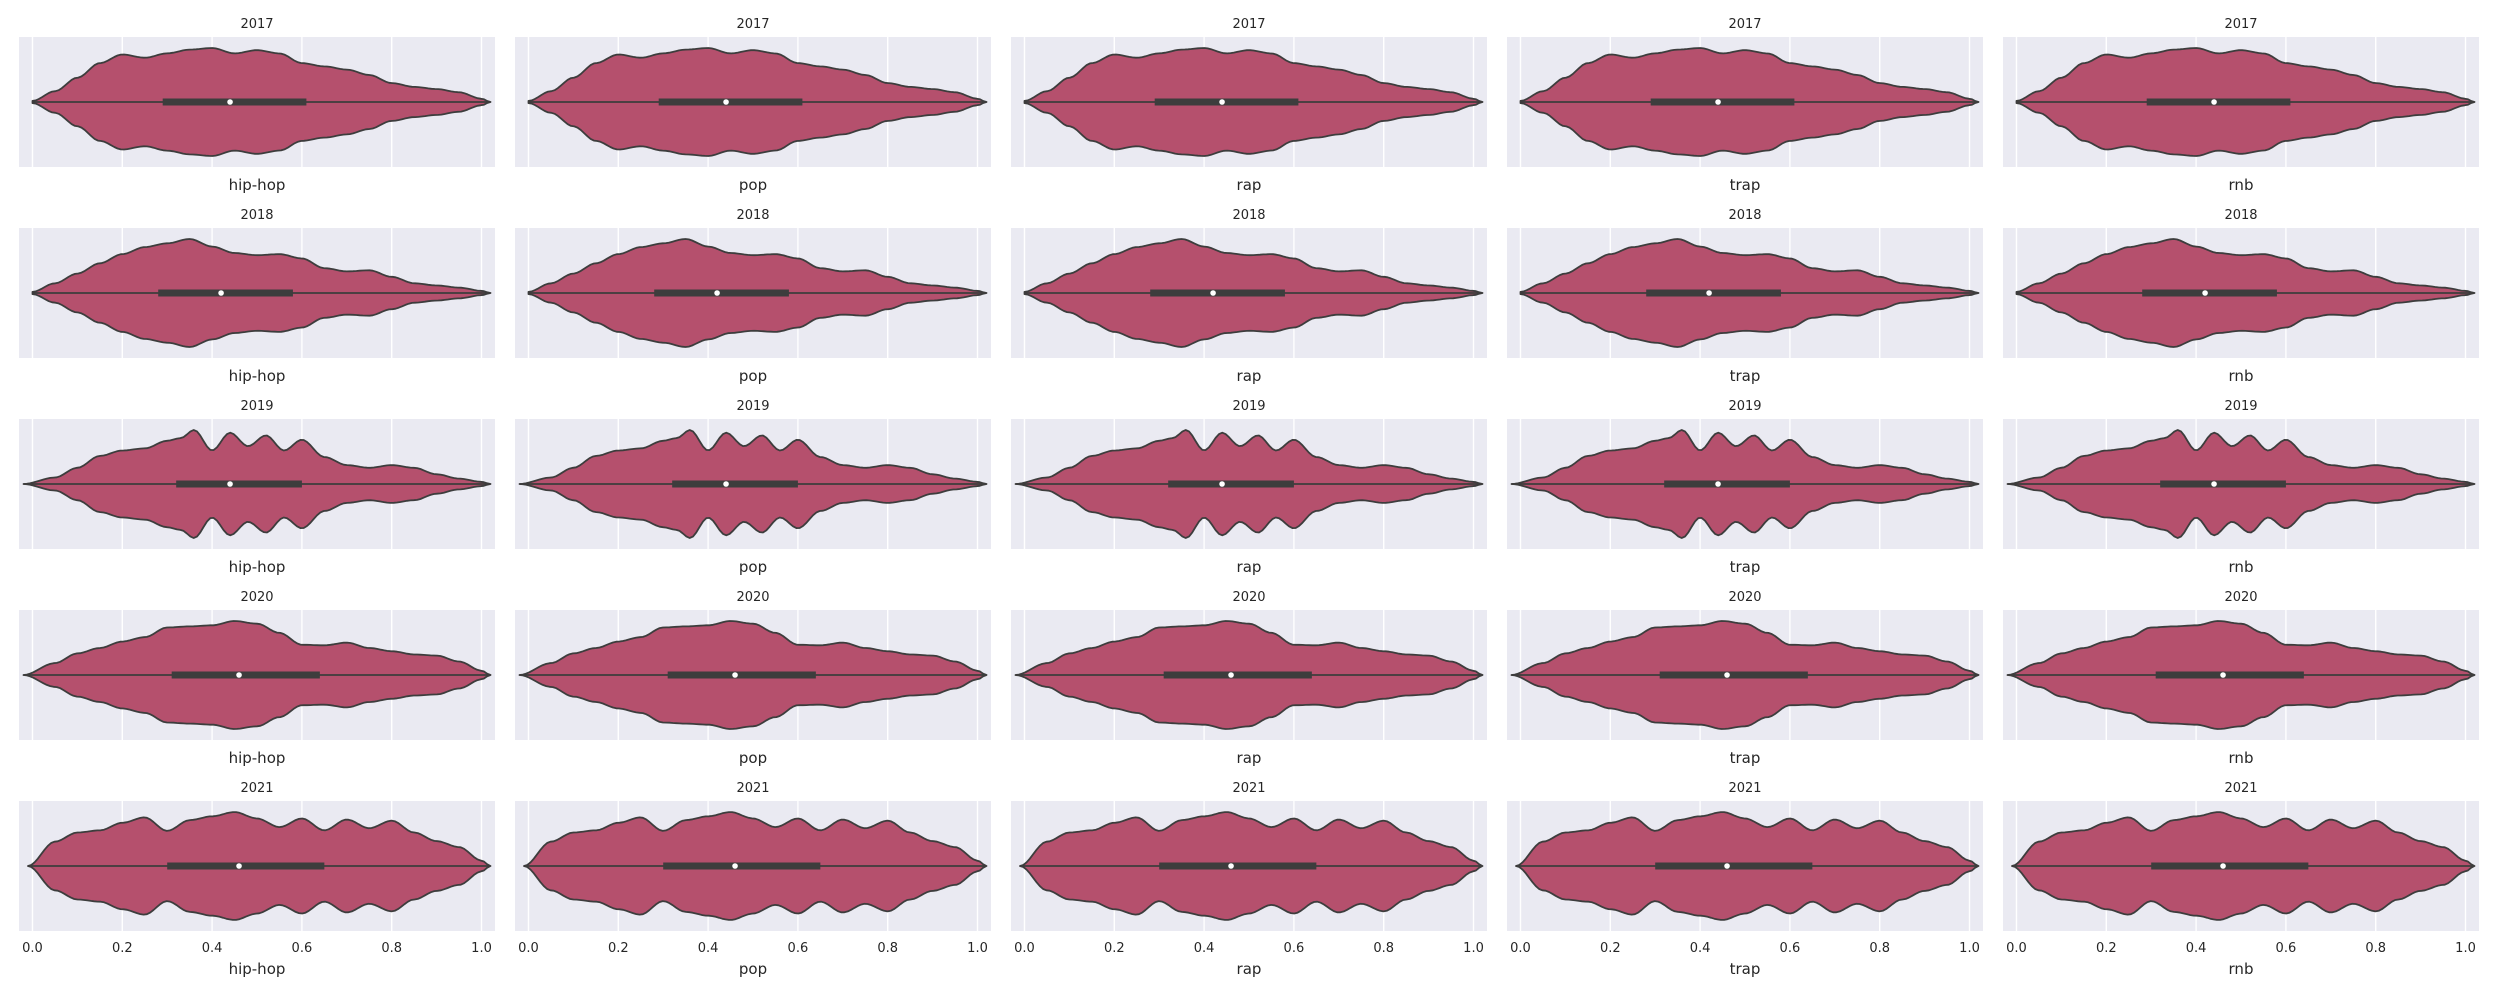 This screenshot has width=2500, height=1000. I want to click on subplot-2020-pop: 2020 pop, so click(753, 678).